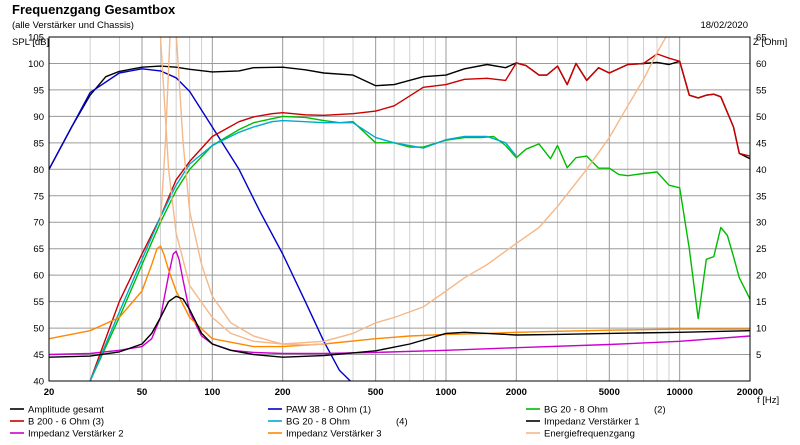 This screenshot has height=445, width=800. I want to click on y-right-tick-label: 60, so click(761, 64).